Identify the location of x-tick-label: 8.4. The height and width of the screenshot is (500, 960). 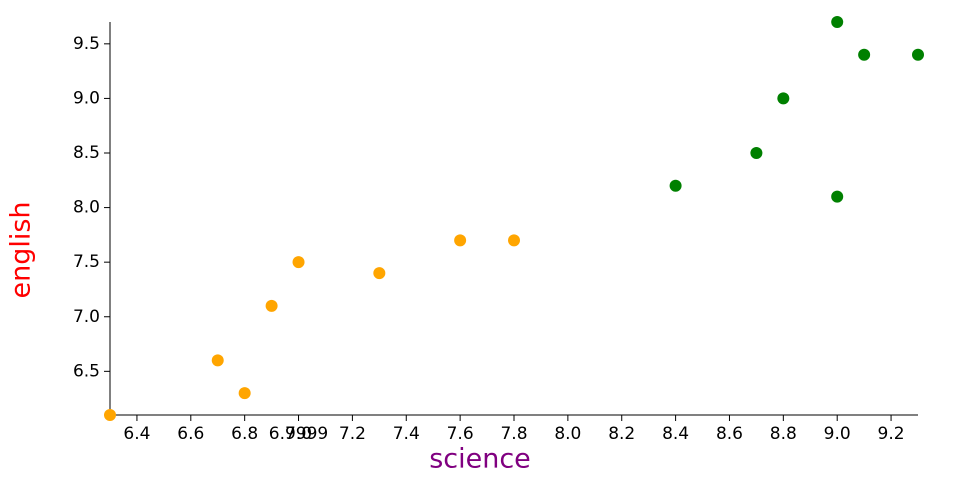
(675, 434).